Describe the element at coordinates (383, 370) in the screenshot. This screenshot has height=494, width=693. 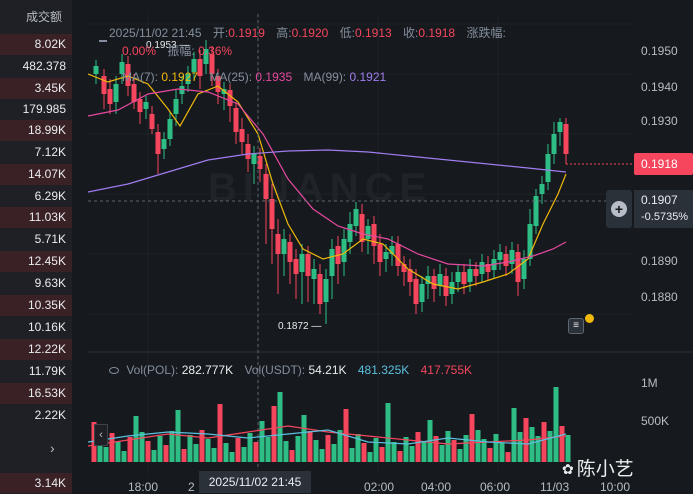
I see `vol-ma1-value: 481.325K` at that location.